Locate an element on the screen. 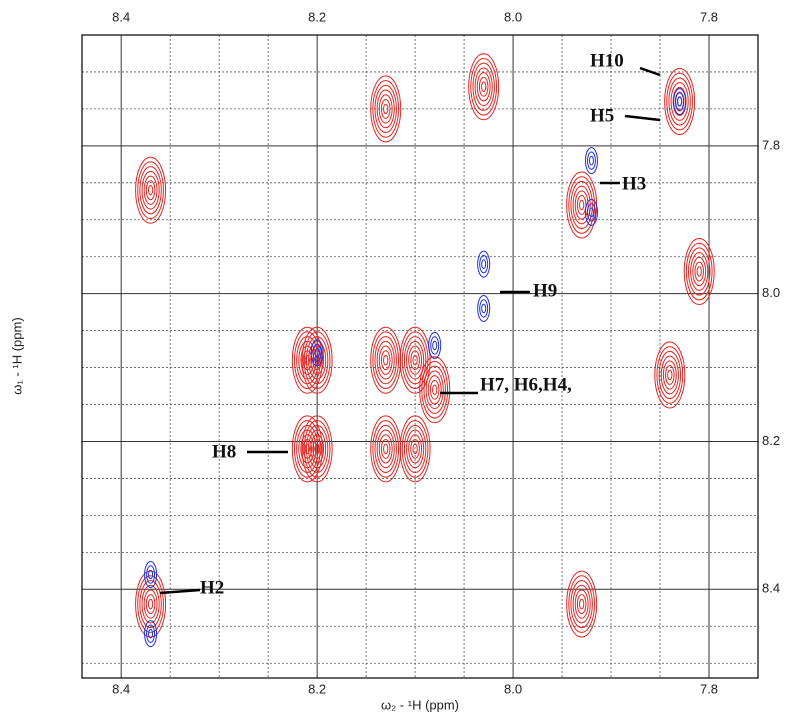 Image resolution: width=787 pixels, height=723 pixels. annotation: H8 is located at coordinates (224, 451).